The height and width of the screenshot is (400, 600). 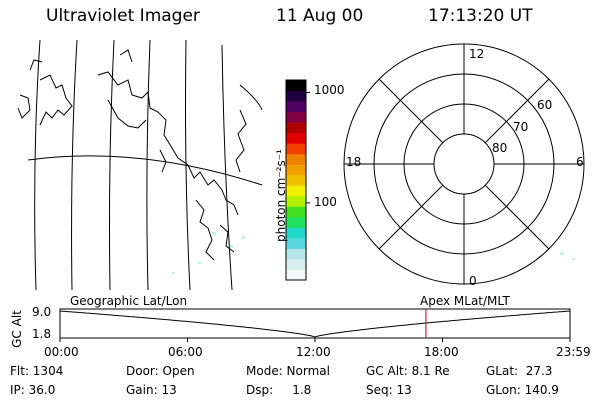 What do you see at coordinates (519, 371) in the screenshot?
I see `geographic-latitude: GLat: 27.3` at bounding box center [519, 371].